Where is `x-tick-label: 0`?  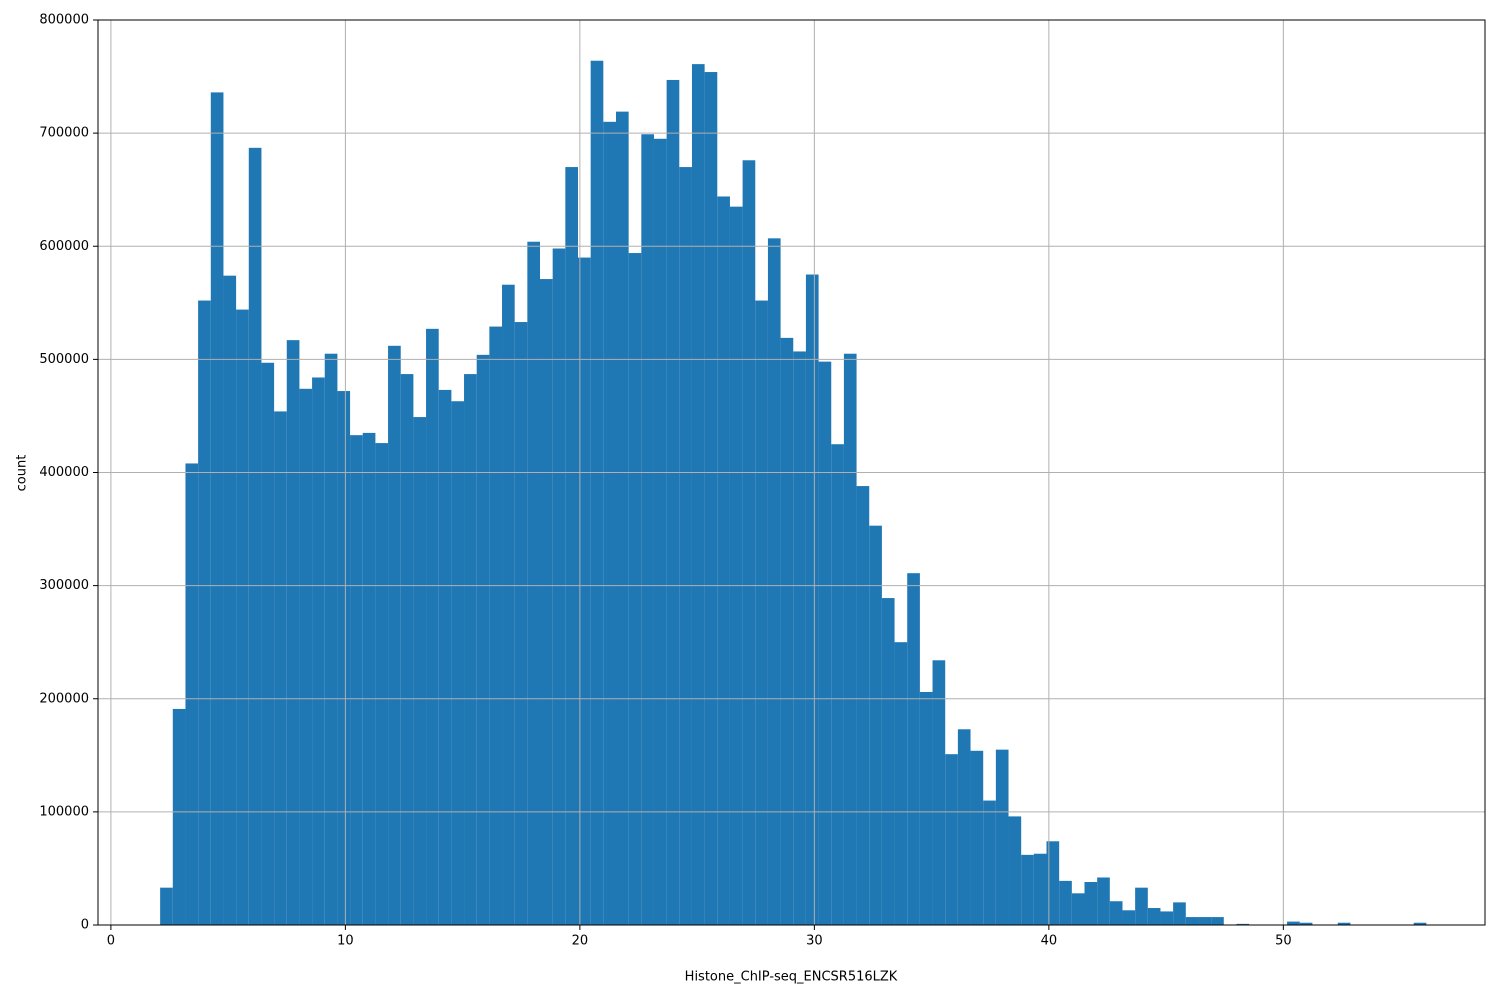
x-tick-label: 0 is located at coordinates (111, 941).